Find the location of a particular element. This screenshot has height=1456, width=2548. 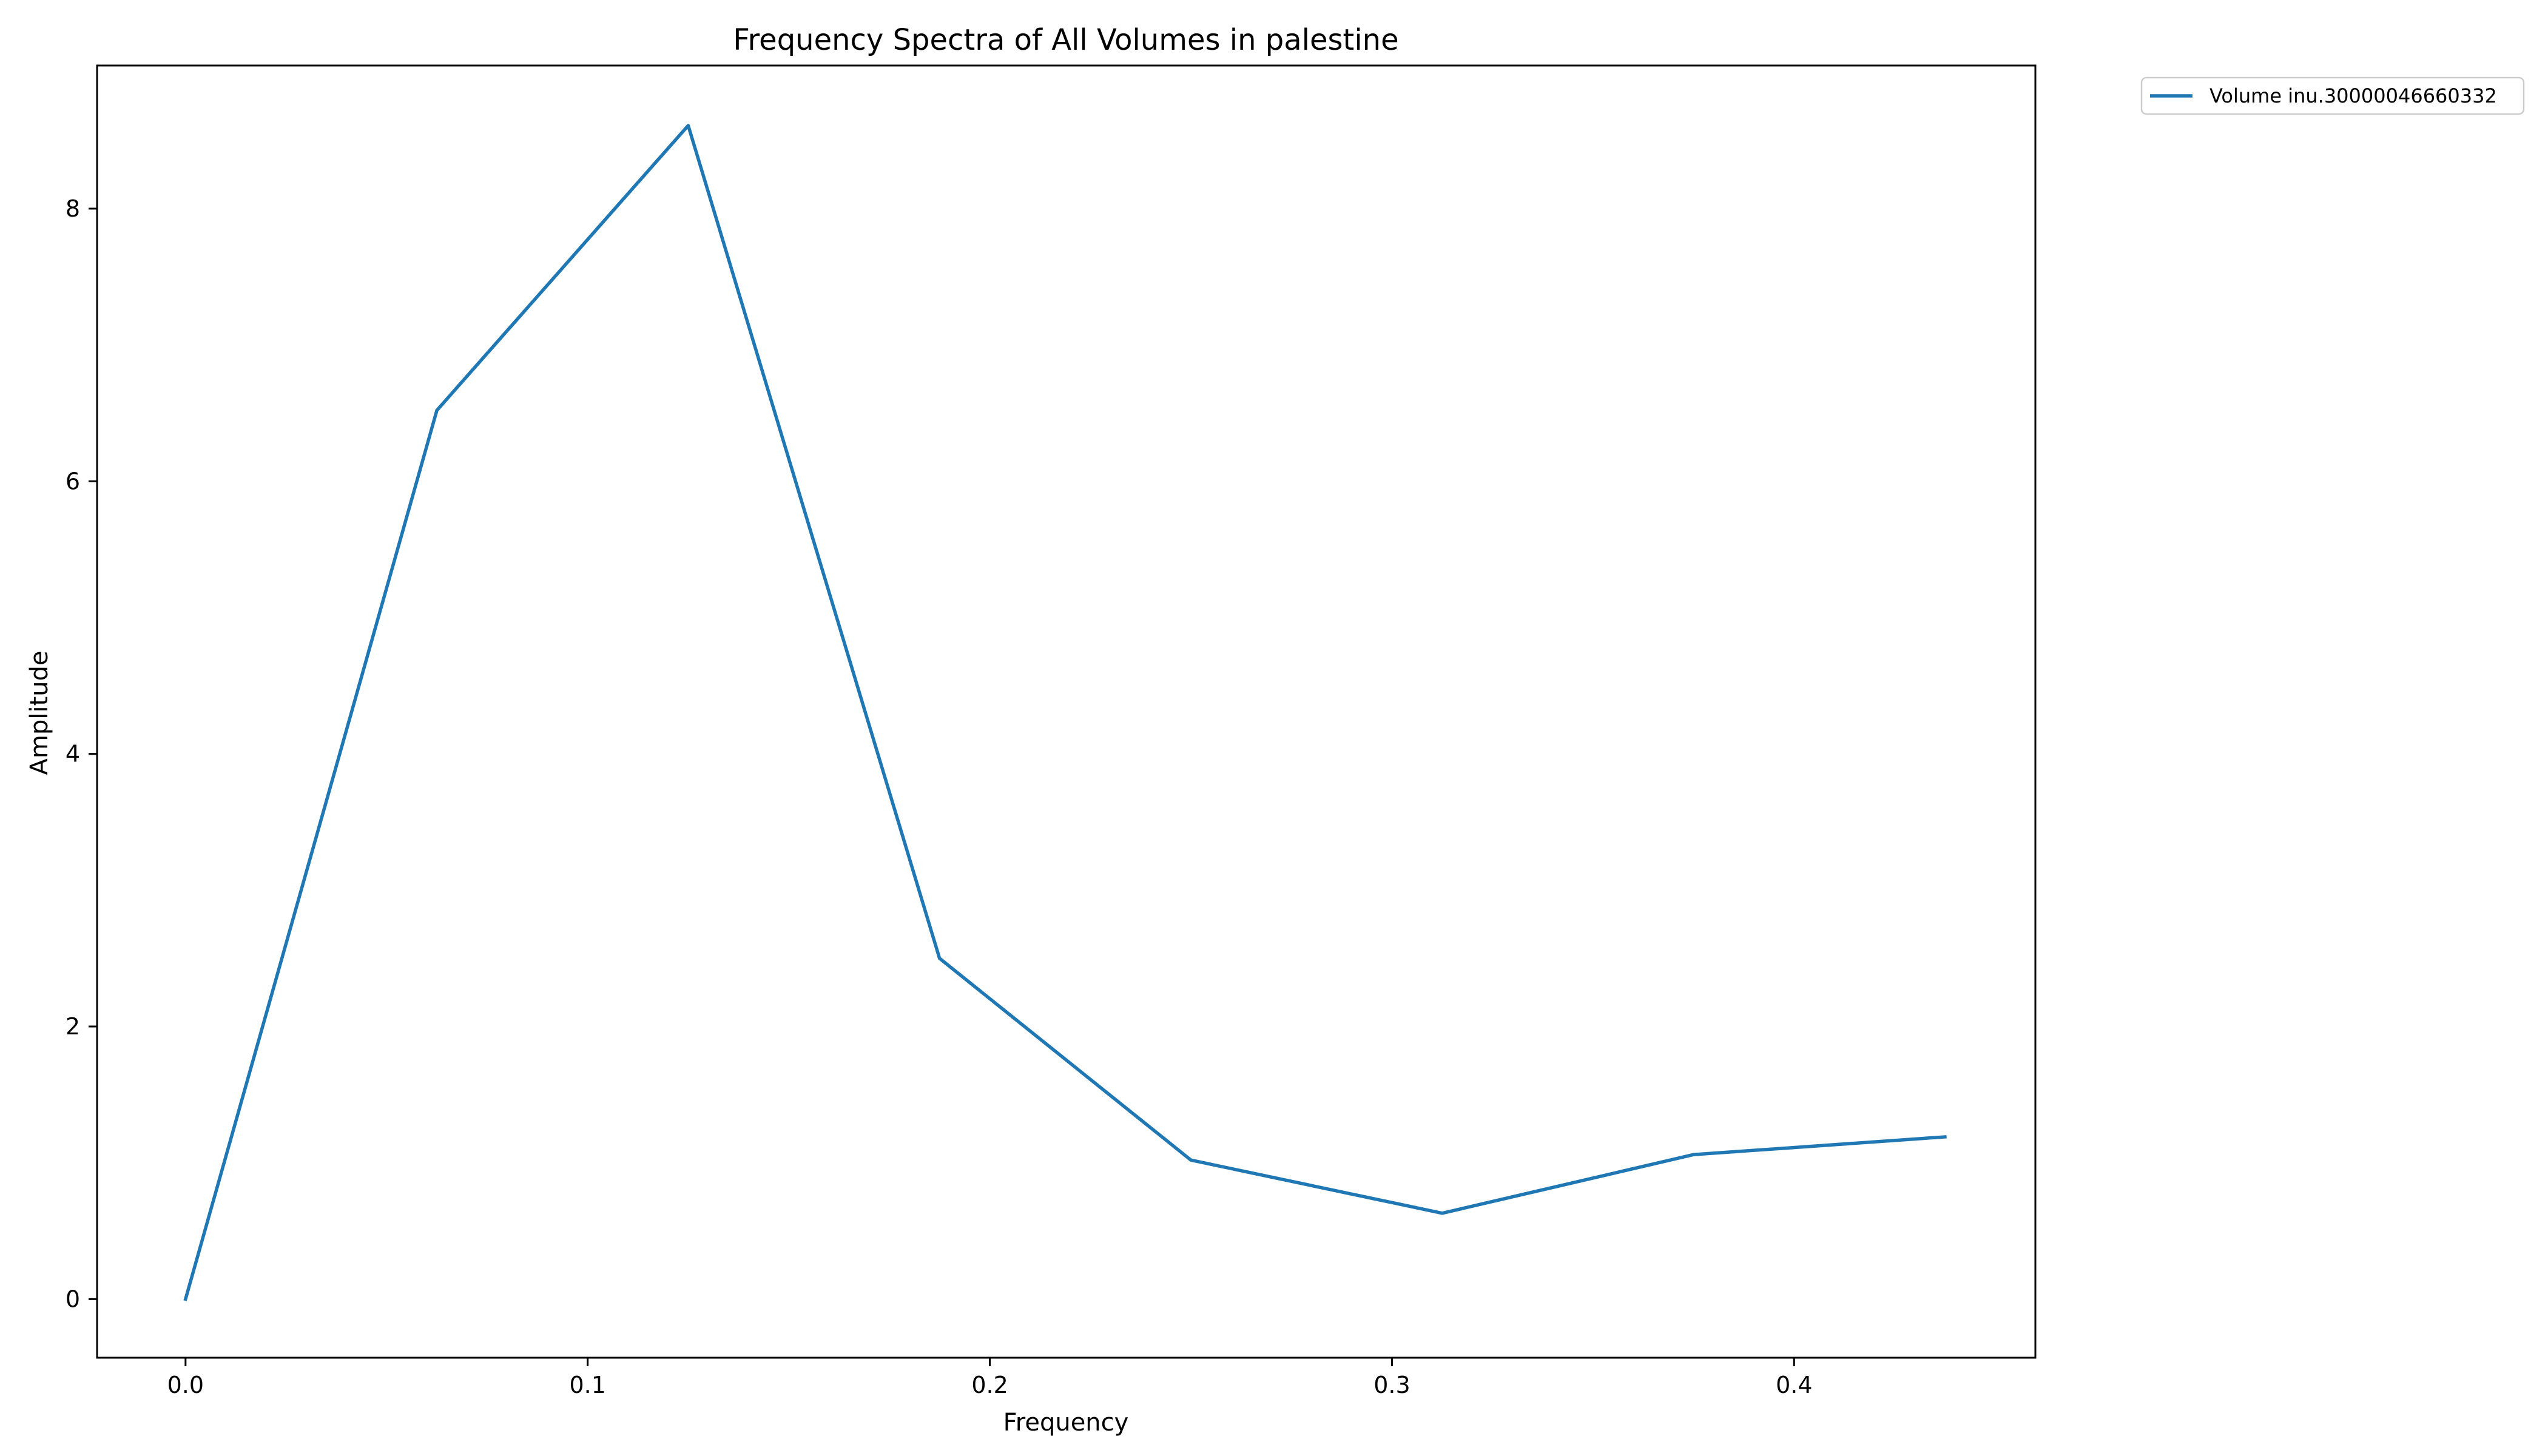

x-tick-label: 0.2 is located at coordinates (989, 1385).